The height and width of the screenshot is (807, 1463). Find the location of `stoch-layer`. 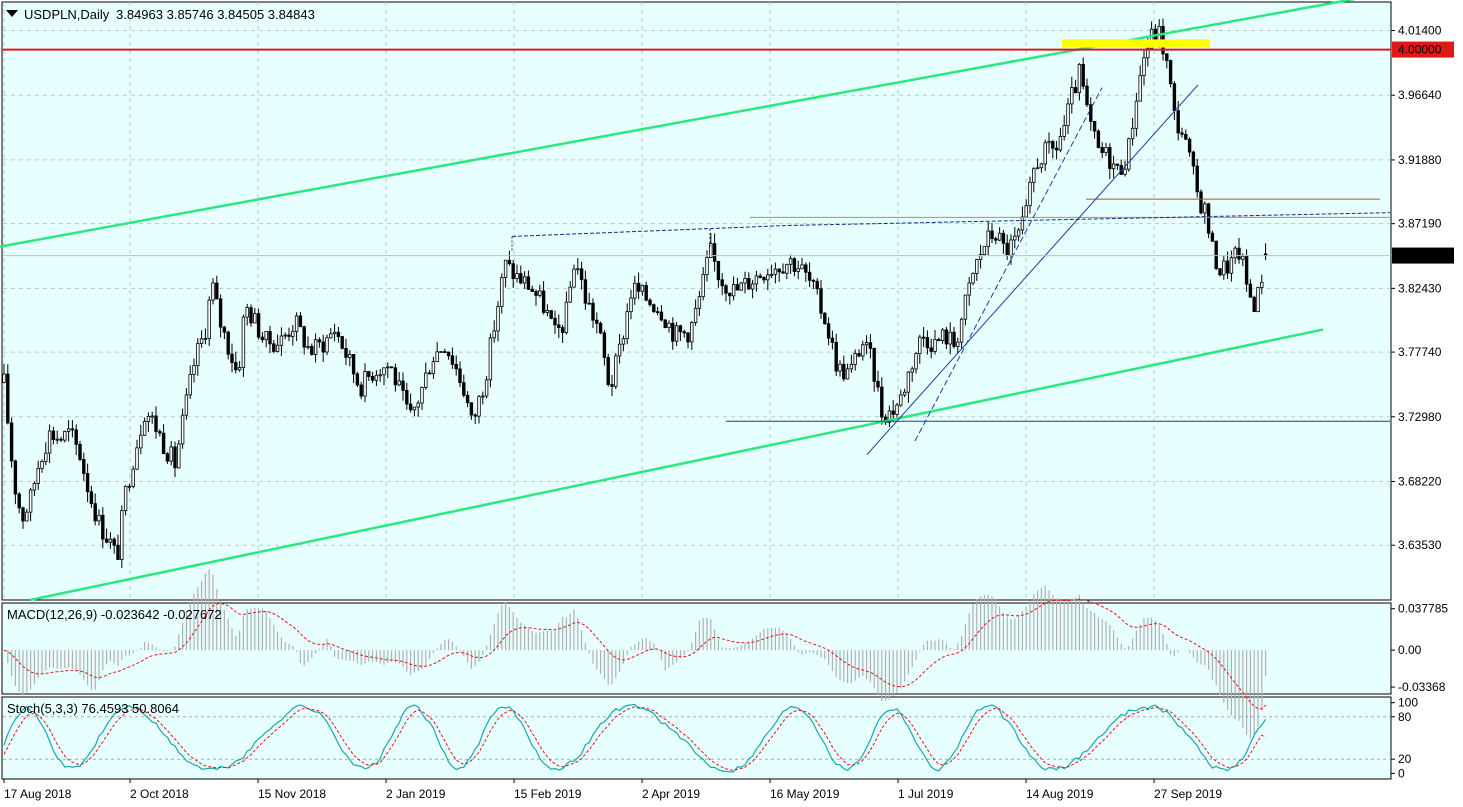

stoch-layer is located at coordinates (697, 738).